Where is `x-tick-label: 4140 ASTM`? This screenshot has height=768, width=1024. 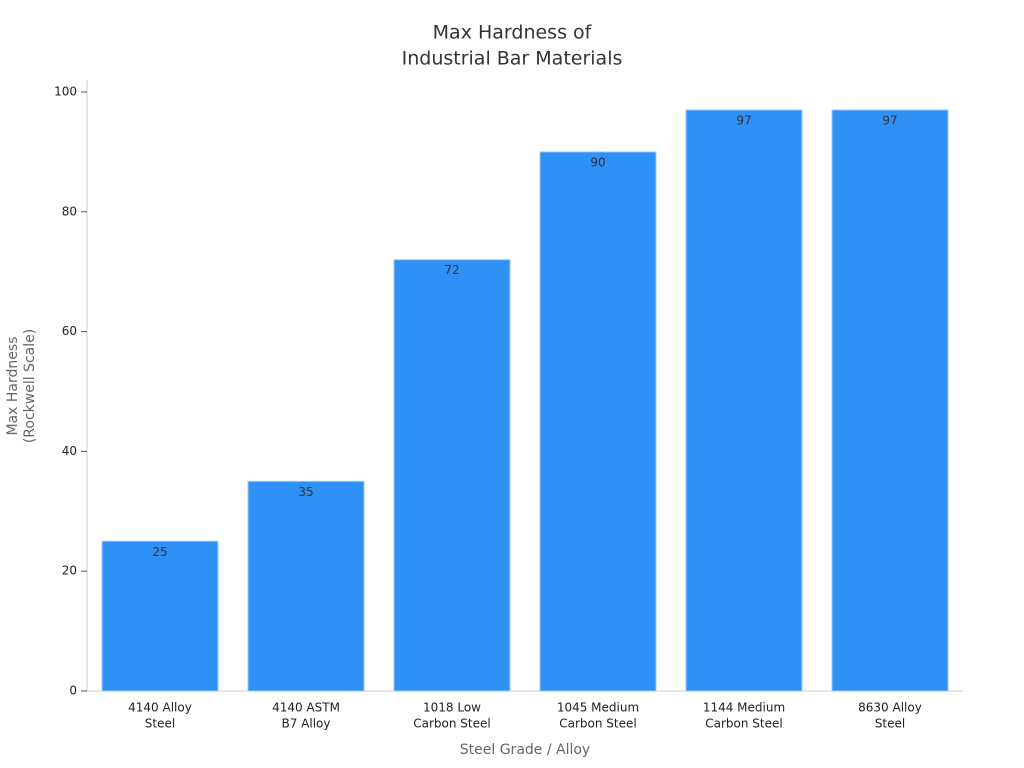 x-tick-label: 4140 ASTM is located at coordinates (306, 708).